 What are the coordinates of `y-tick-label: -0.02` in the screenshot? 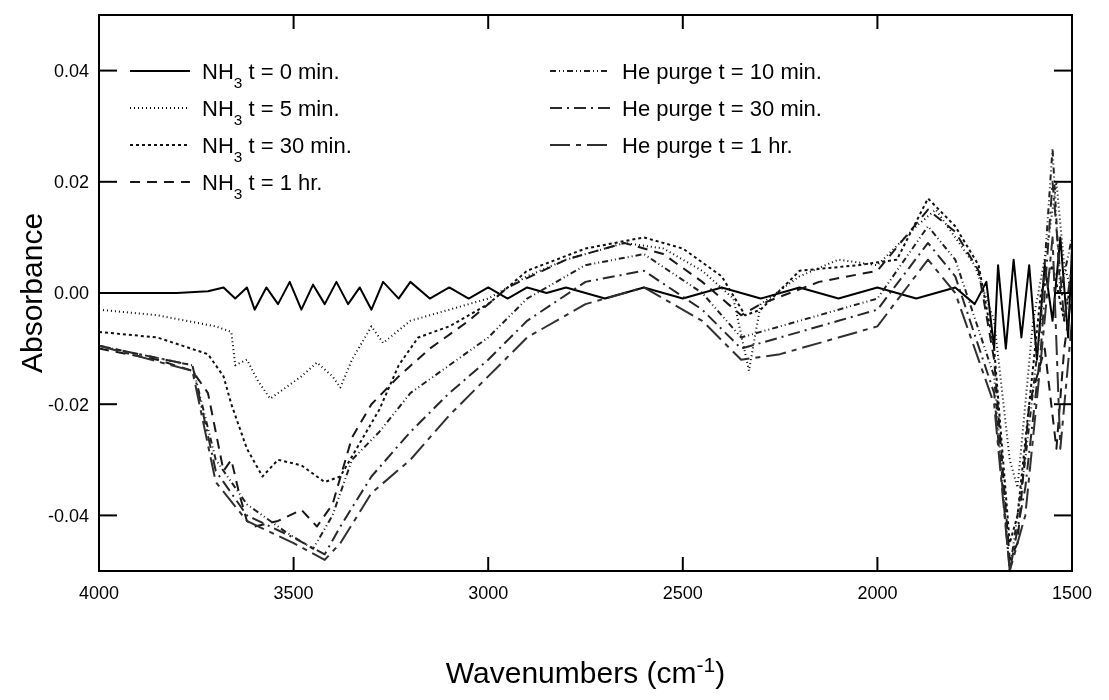 It's located at (68, 404).